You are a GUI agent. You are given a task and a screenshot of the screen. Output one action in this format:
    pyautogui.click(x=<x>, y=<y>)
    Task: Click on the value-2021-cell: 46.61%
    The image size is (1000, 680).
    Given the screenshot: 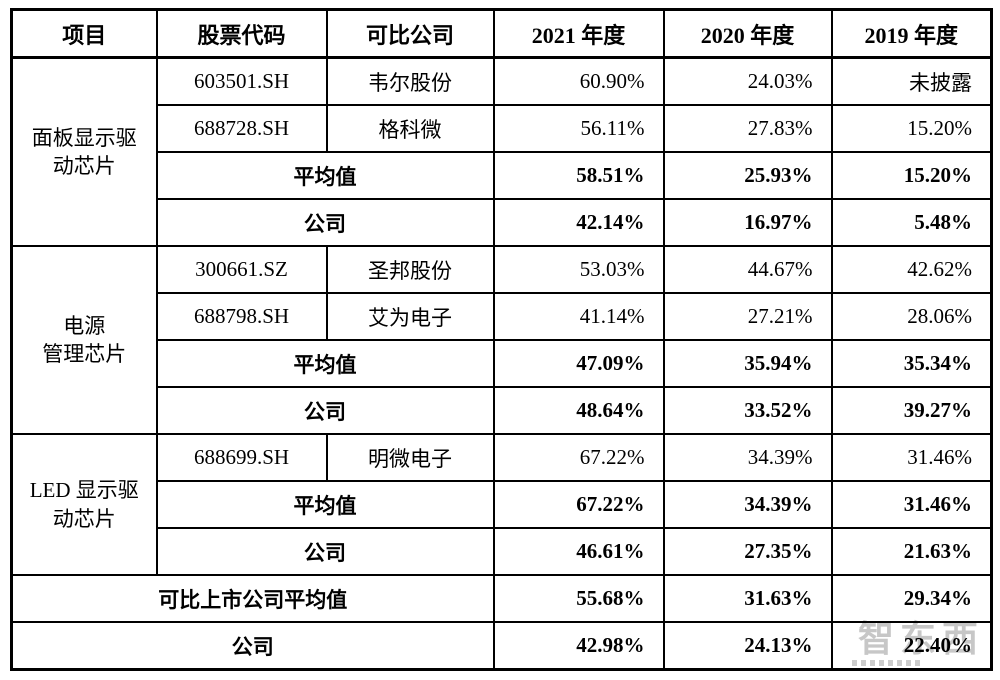 What is the action you would take?
    pyautogui.click(x=578, y=551)
    